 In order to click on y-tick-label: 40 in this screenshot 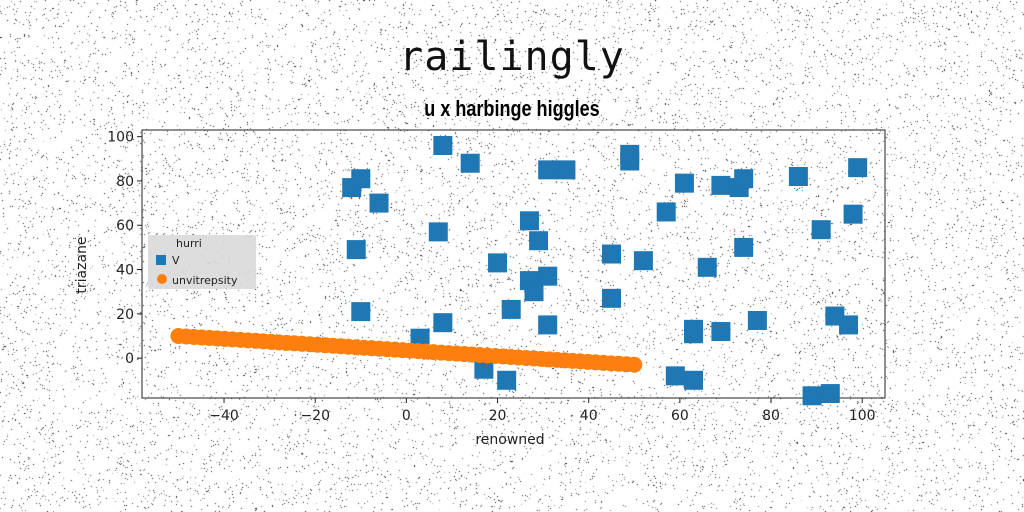, I will do `click(125, 271)`.